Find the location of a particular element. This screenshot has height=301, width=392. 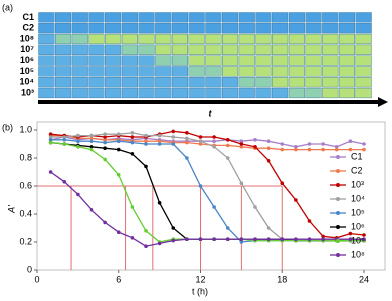

row-label: 10⁷ is located at coordinates (27, 49).